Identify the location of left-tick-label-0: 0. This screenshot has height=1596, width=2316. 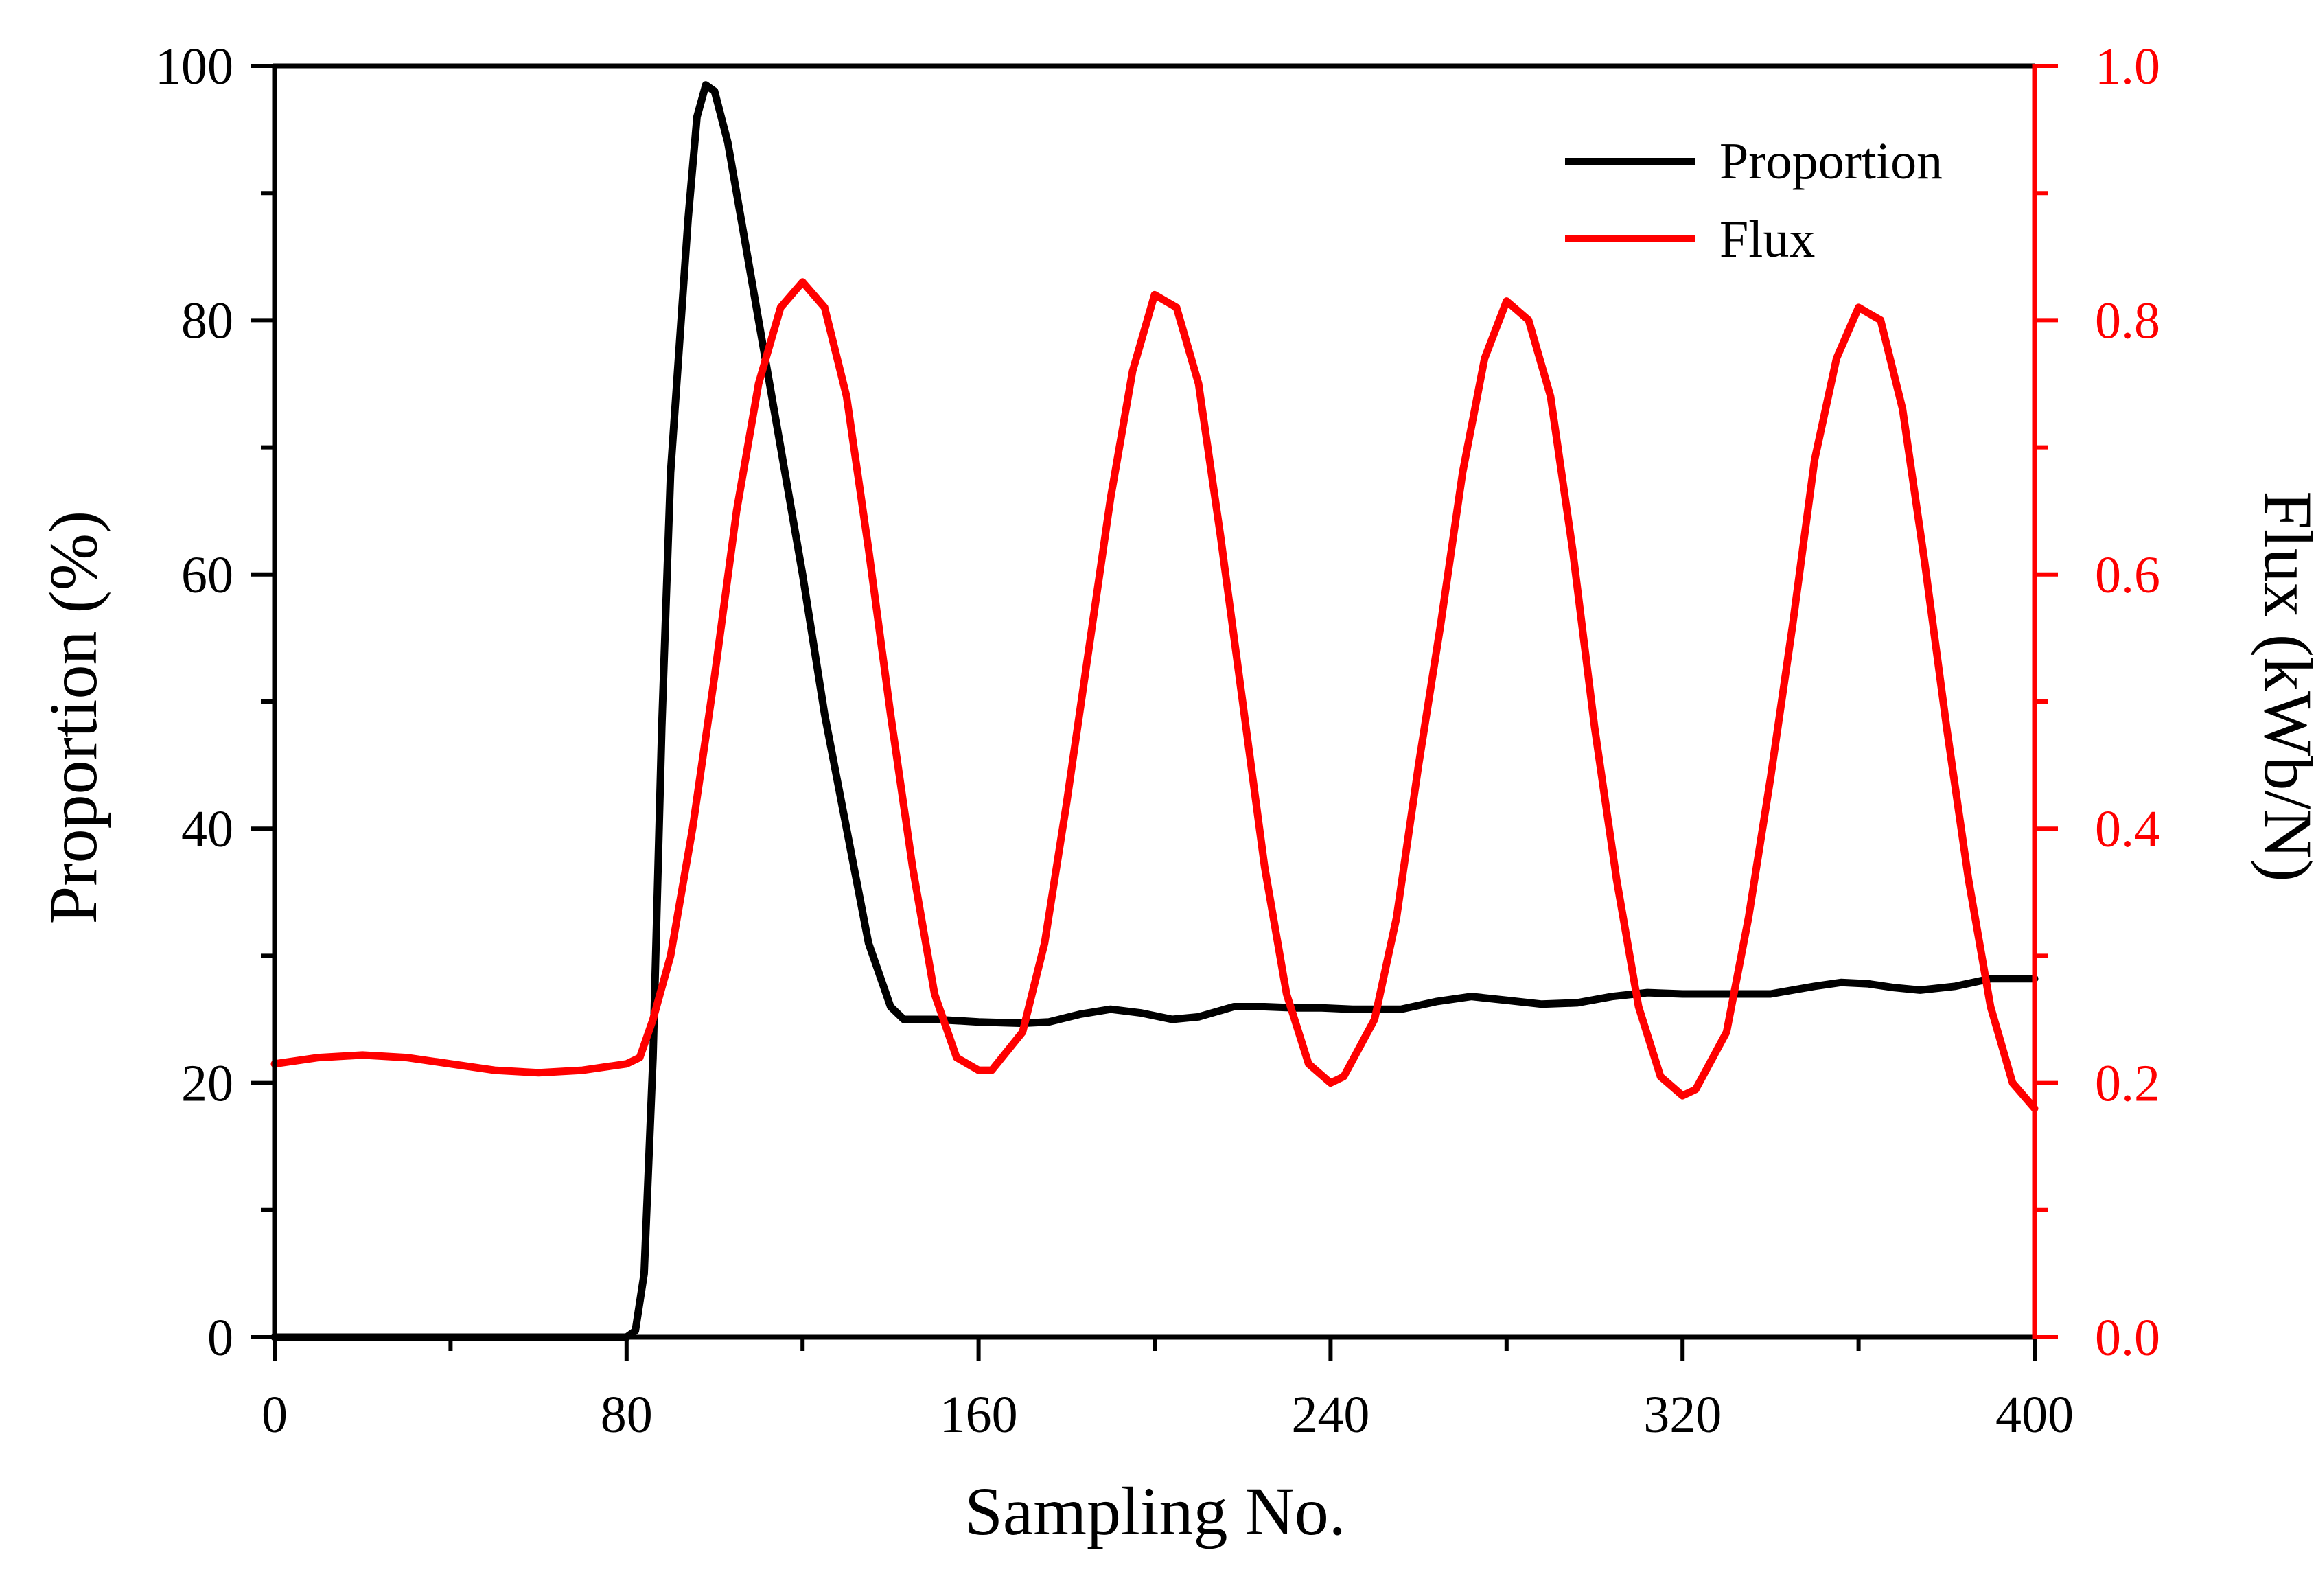
(220, 1338).